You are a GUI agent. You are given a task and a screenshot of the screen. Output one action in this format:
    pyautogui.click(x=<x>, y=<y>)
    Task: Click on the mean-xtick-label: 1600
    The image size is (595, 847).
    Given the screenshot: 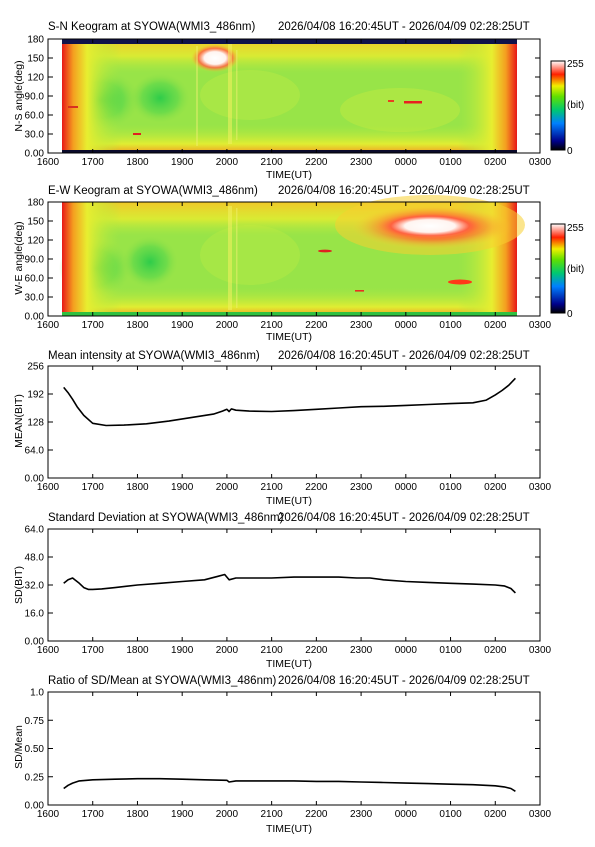 What is the action you would take?
    pyautogui.click(x=48, y=487)
    